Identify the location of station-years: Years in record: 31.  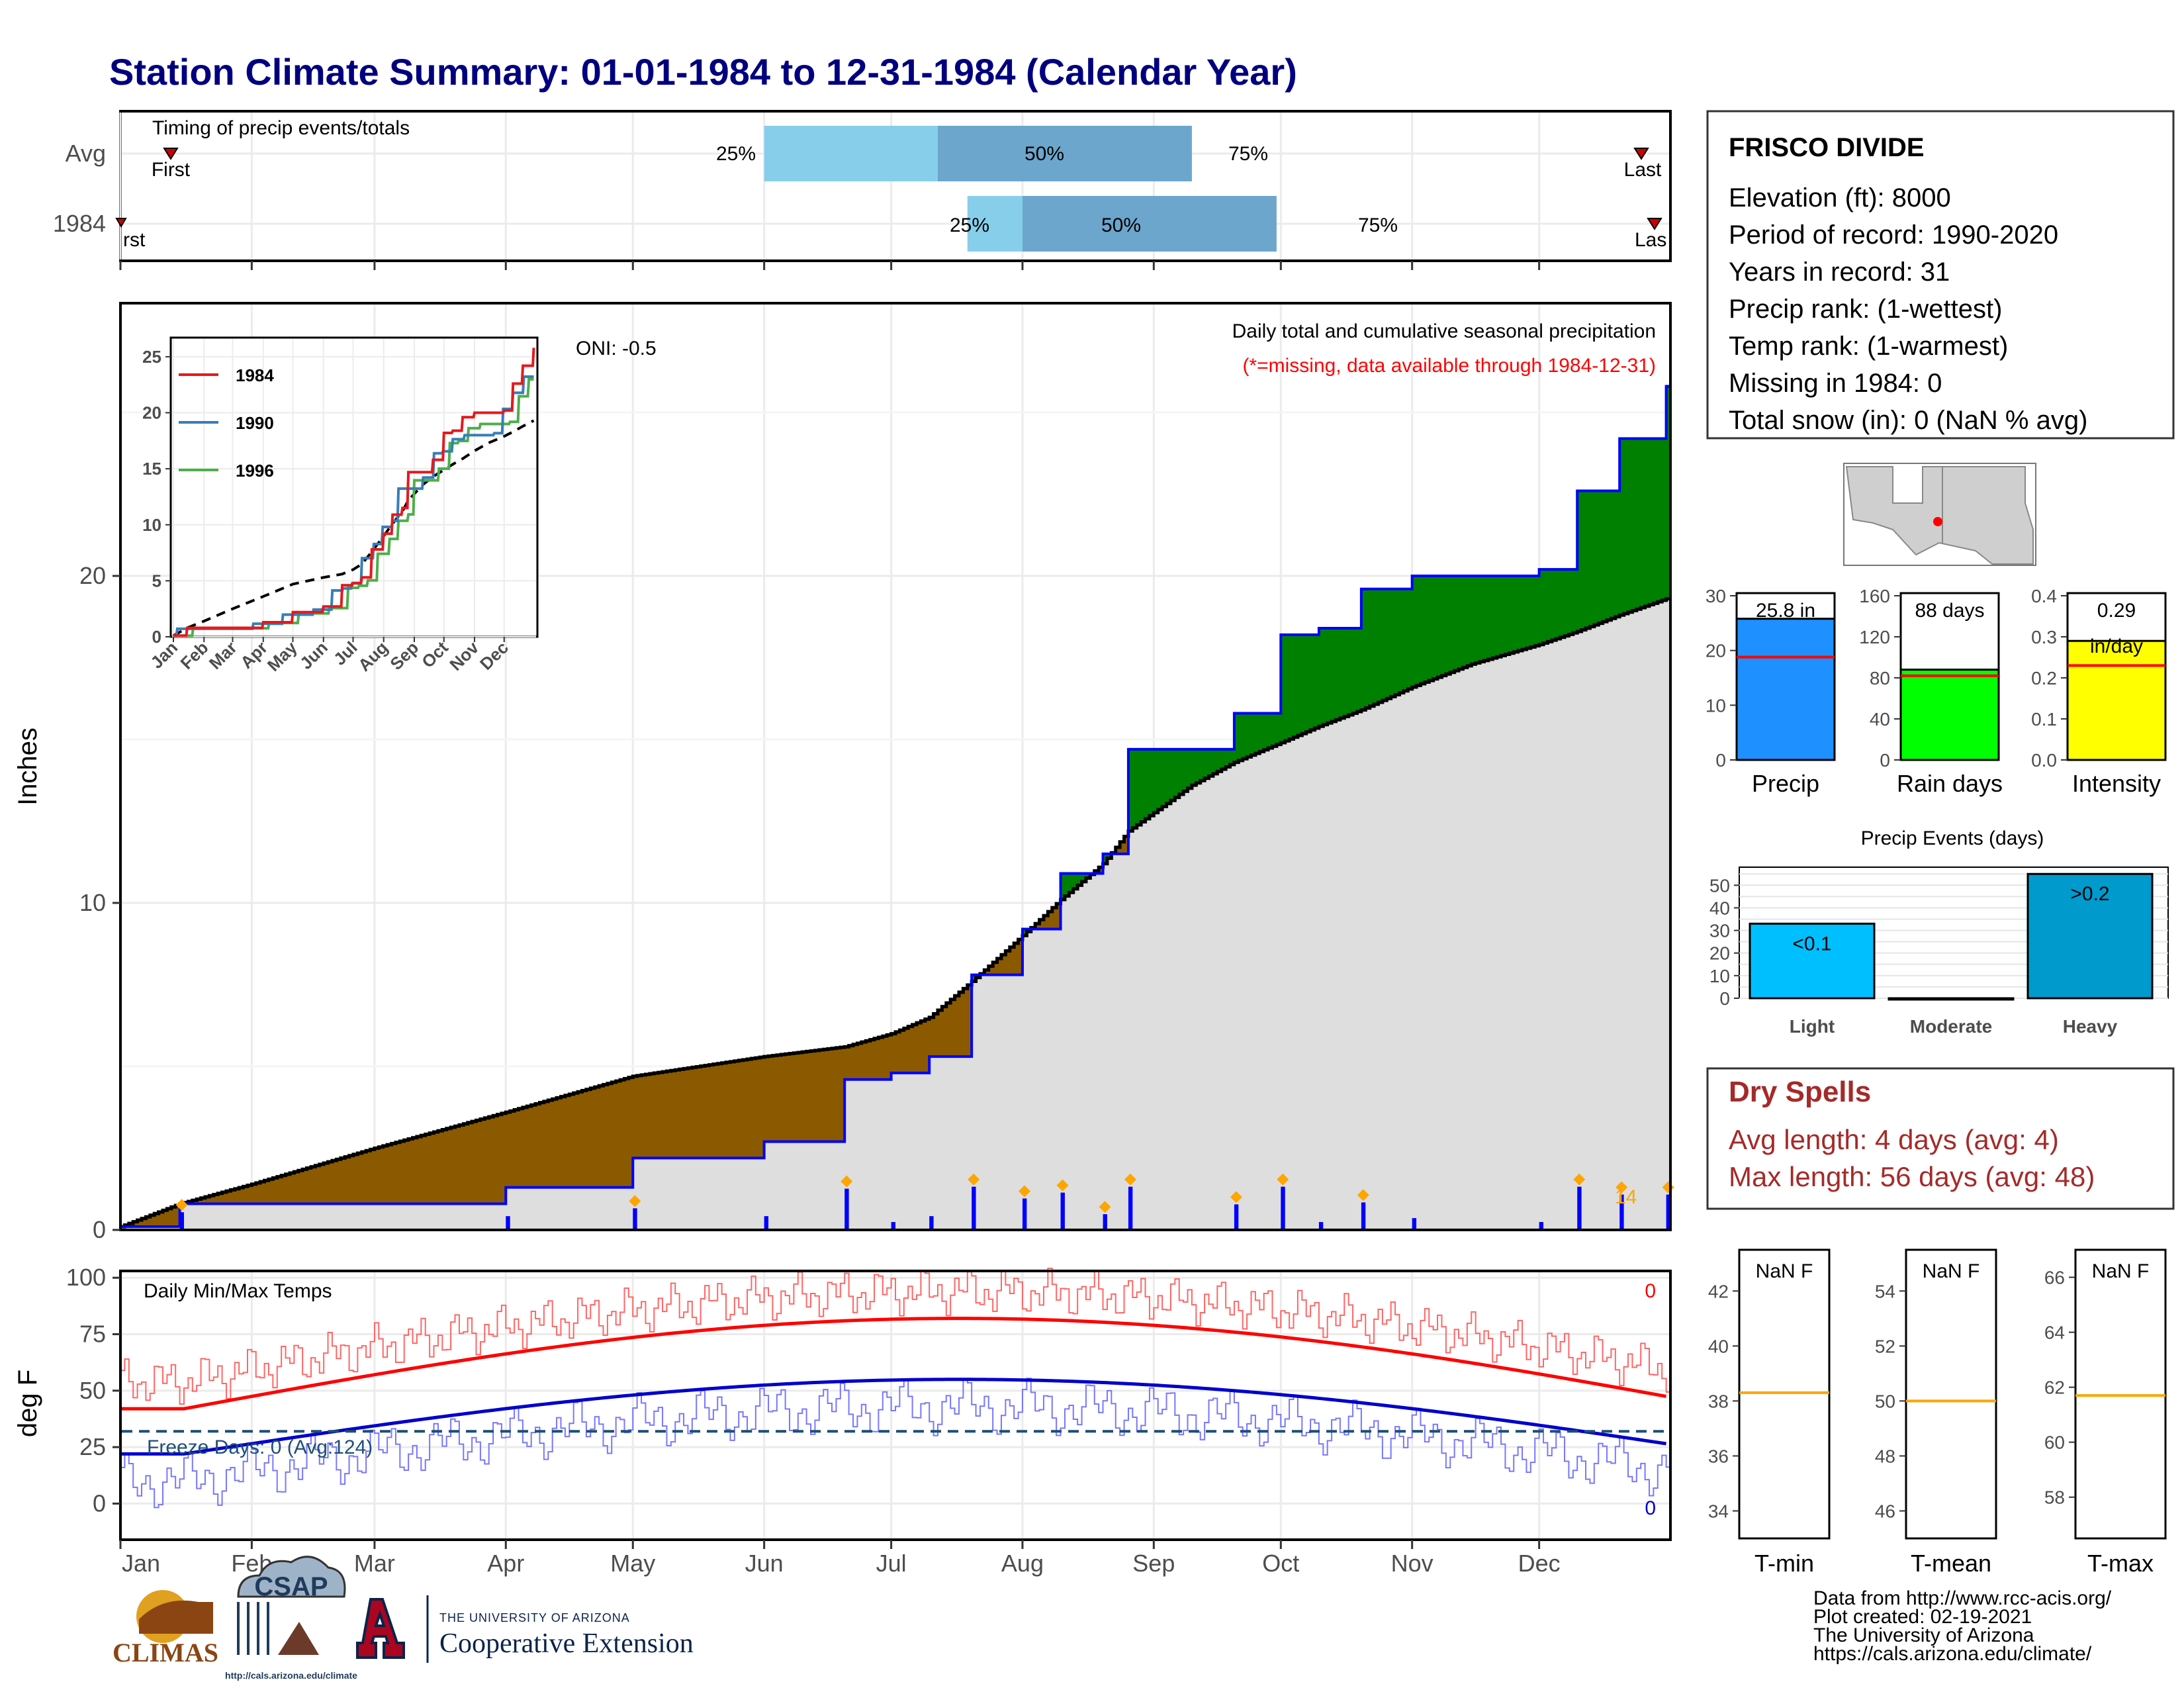
(1840, 272).